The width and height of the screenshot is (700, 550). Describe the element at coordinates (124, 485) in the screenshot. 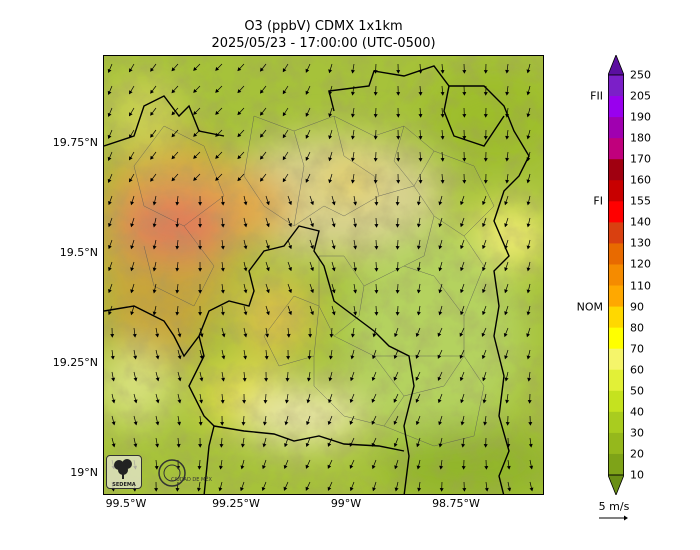

I see `svg-text: SEDEMA` at that location.